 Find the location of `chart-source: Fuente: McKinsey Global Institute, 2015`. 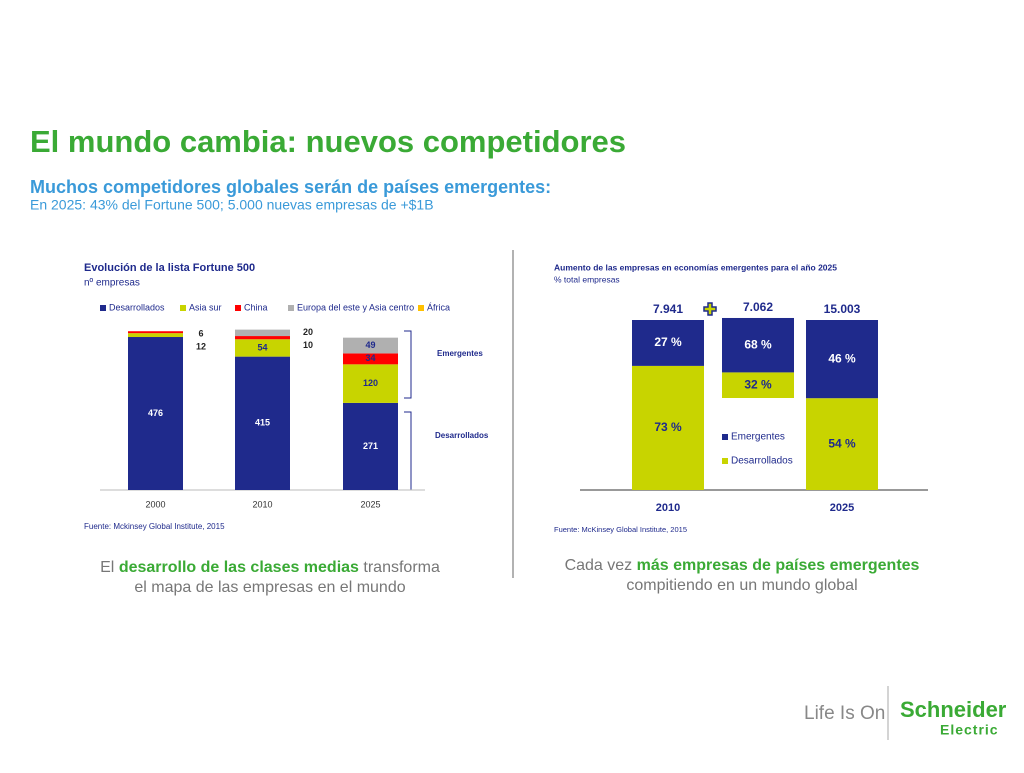

chart-source: Fuente: McKinsey Global Institute, 2015 is located at coordinates (620, 529).